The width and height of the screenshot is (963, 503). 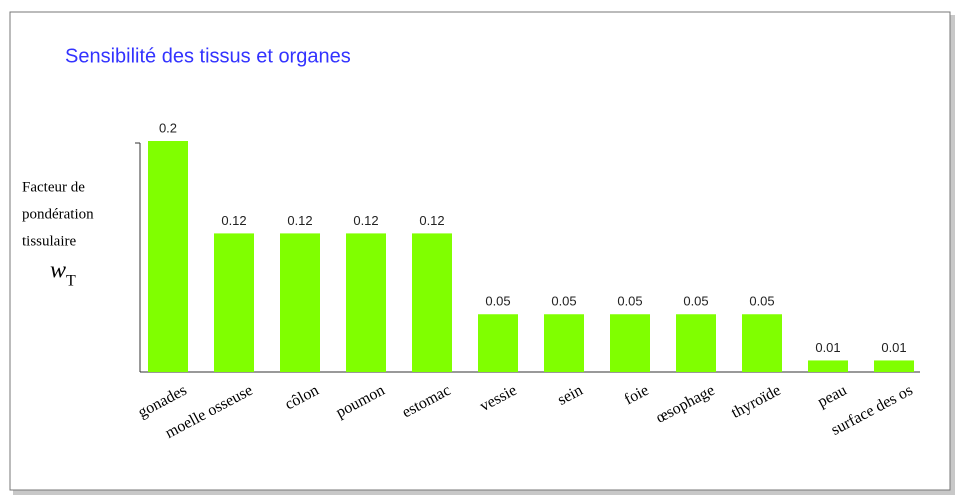 I want to click on y-axis-label-line: Facteur de, so click(x=53, y=187).